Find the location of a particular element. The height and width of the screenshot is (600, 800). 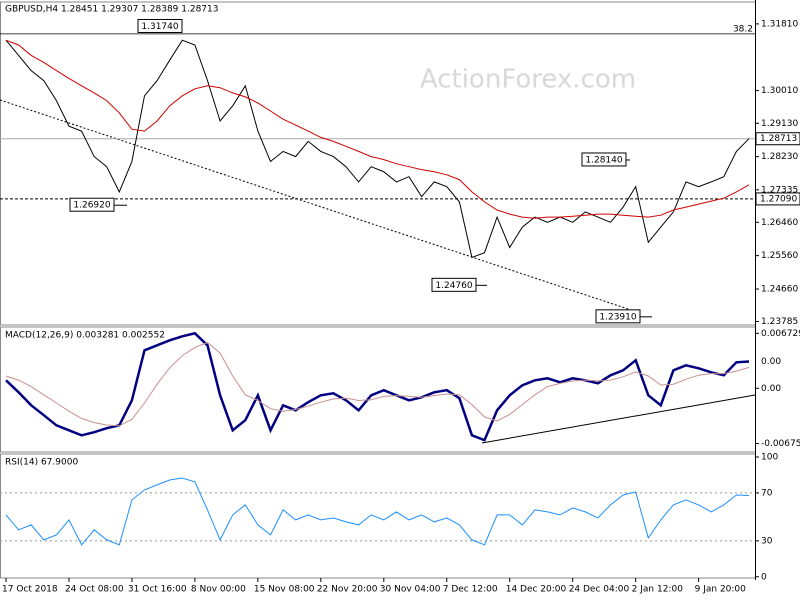

y-tick-label: 0 is located at coordinates (764, 577).